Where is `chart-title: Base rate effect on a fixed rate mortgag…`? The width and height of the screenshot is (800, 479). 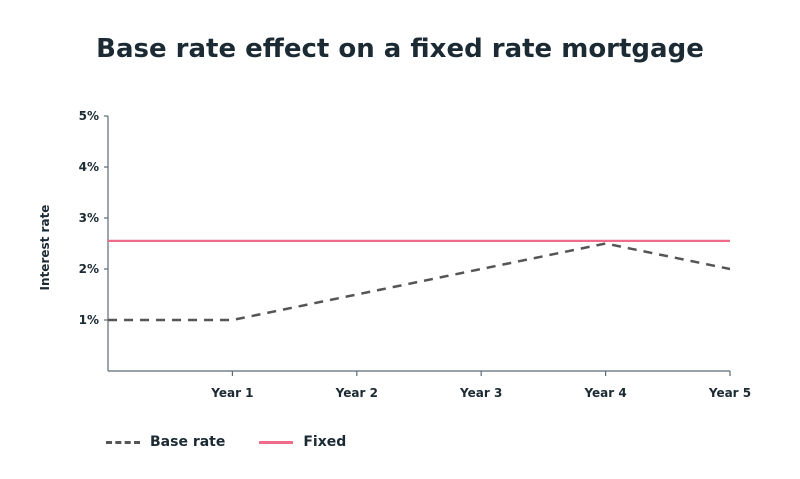 chart-title: Base rate effect on a fixed rate mortgag… is located at coordinates (400, 49).